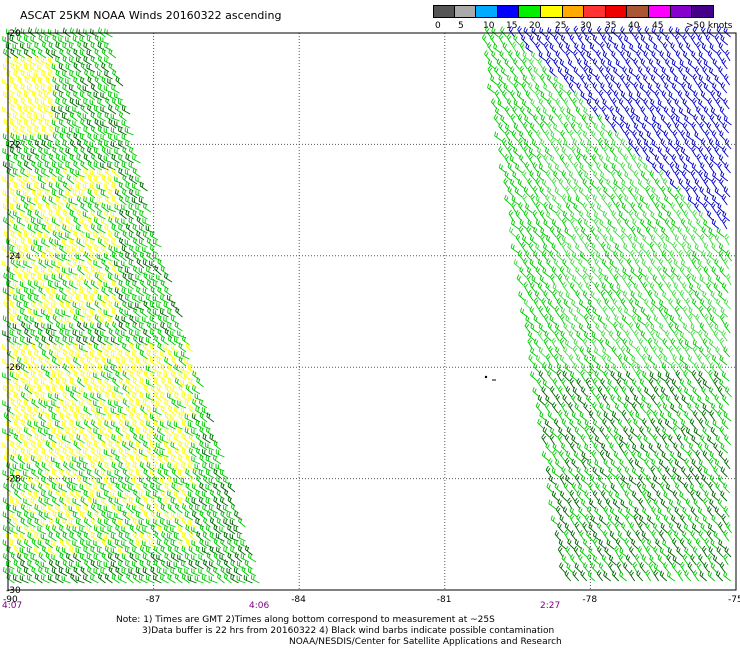 Image resolution: width=740 pixels, height=650 pixels. I want to click on legend-label: 5, so click(461, 26).